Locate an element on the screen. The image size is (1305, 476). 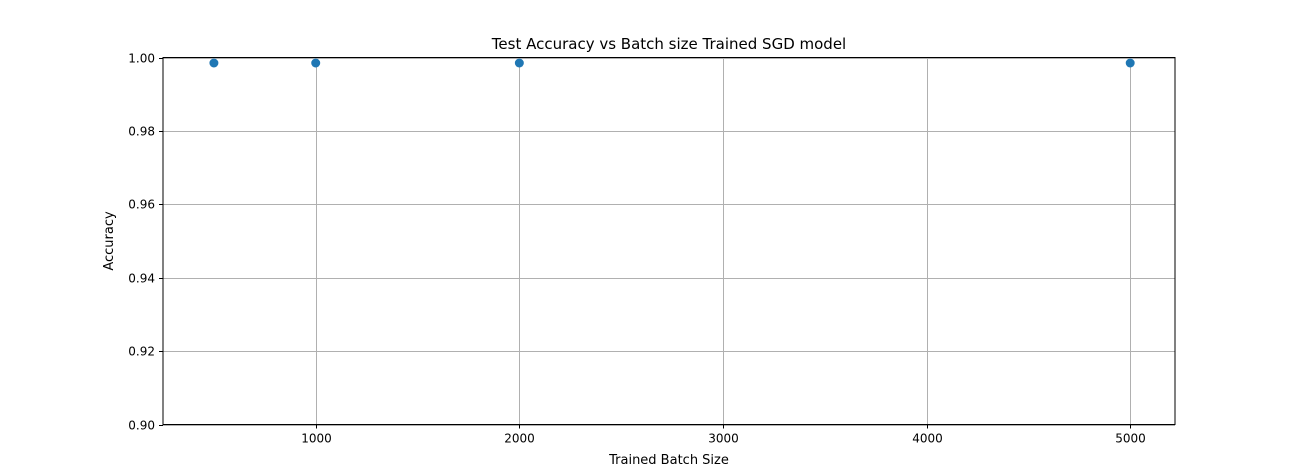
y-tick-label: 1.00 is located at coordinates (141, 59).